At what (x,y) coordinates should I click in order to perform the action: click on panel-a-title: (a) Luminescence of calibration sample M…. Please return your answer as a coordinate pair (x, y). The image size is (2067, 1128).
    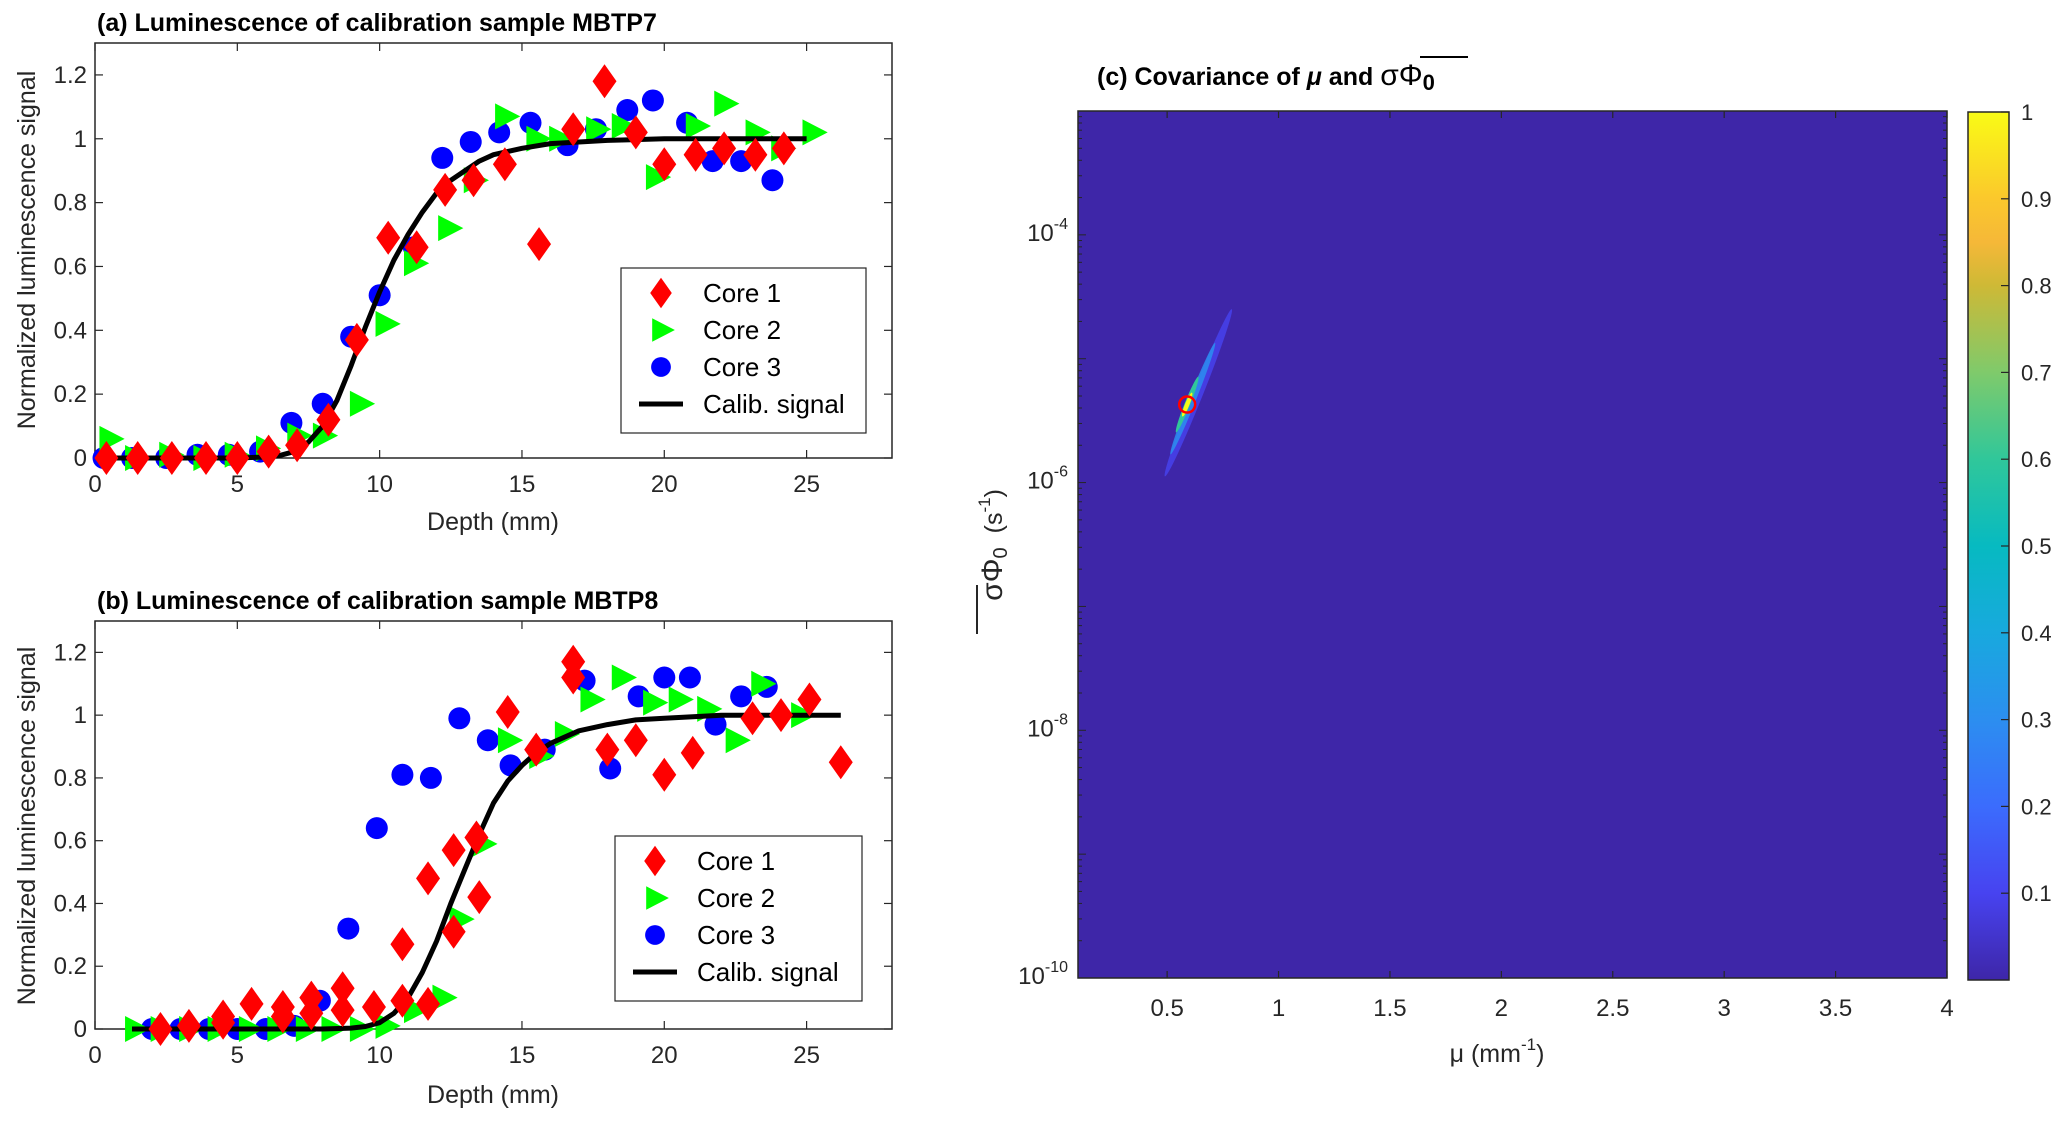
    Looking at the image, I should click on (377, 23).